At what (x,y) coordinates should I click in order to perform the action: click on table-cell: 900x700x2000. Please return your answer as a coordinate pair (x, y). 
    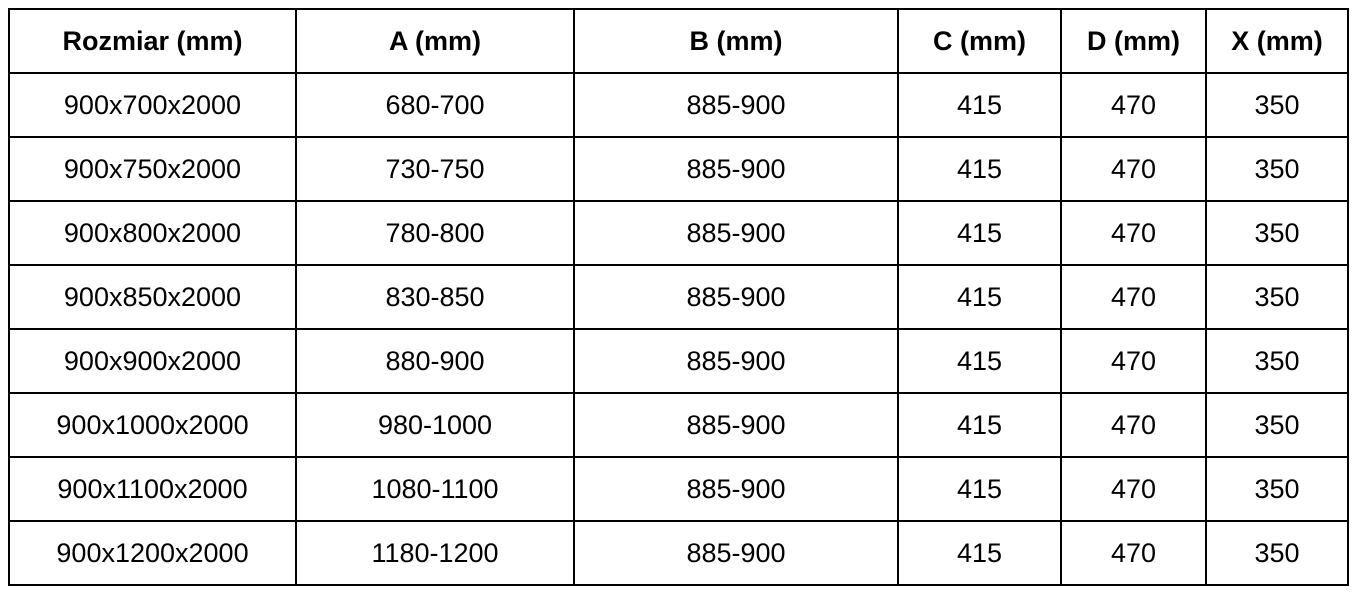
    Looking at the image, I should click on (152, 105).